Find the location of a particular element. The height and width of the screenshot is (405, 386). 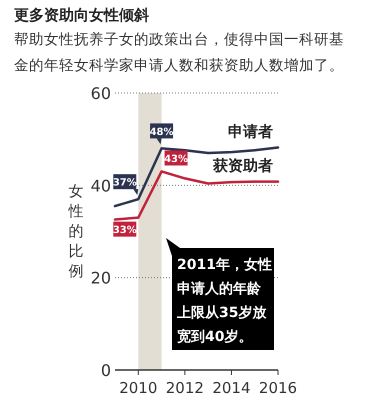

data-label: 33% is located at coordinates (124, 230).